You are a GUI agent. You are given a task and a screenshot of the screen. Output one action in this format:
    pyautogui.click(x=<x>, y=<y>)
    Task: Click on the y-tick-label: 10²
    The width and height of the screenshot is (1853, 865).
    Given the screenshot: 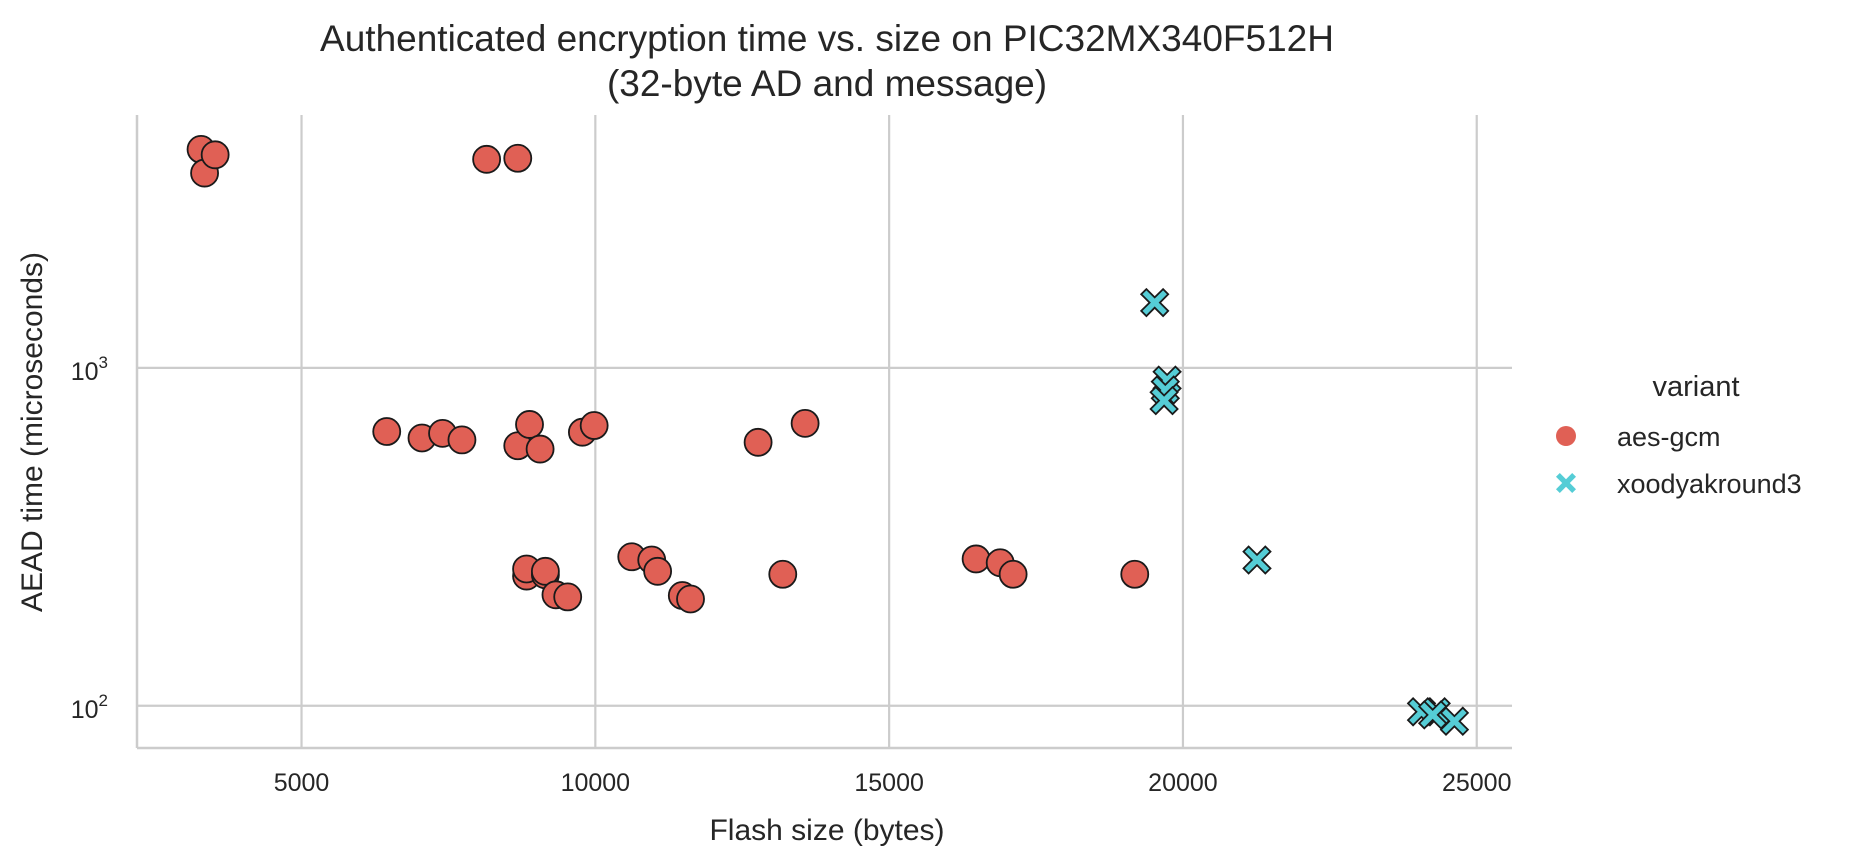 What is the action you would take?
    pyautogui.click(x=89, y=707)
    